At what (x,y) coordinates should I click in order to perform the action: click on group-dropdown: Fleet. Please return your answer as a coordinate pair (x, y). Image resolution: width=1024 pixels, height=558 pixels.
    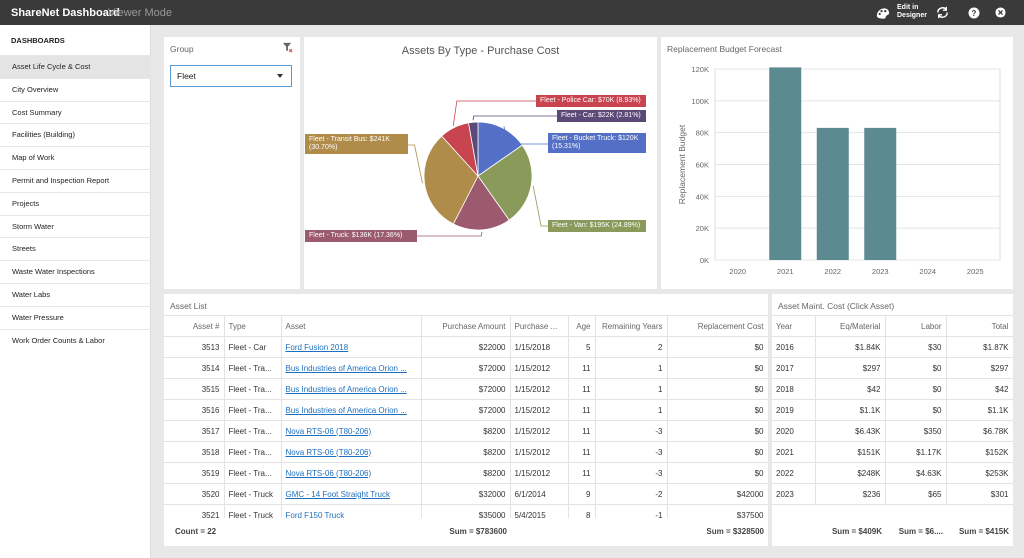
    Looking at the image, I should click on (231, 76).